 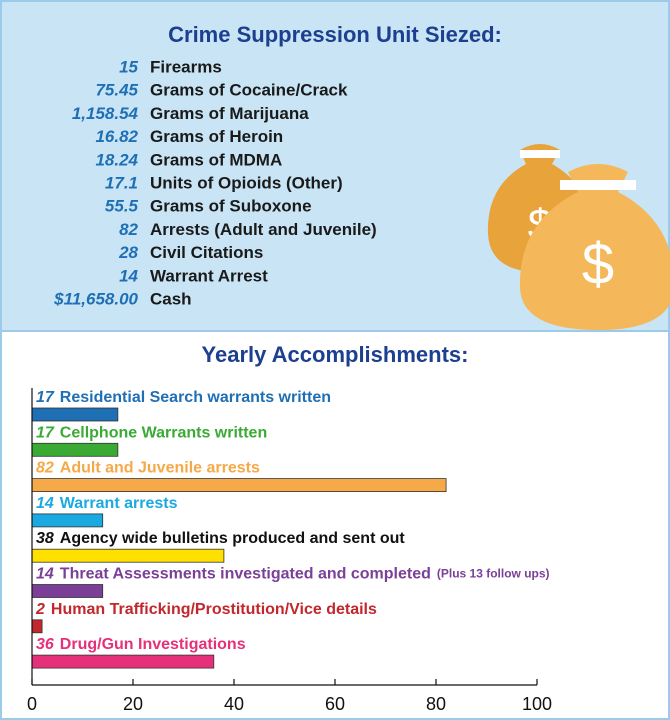 What do you see at coordinates (160, 468) in the screenshot?
I see `category-label: Adult and Juvenile arrests` at bounding box center [160, 468].